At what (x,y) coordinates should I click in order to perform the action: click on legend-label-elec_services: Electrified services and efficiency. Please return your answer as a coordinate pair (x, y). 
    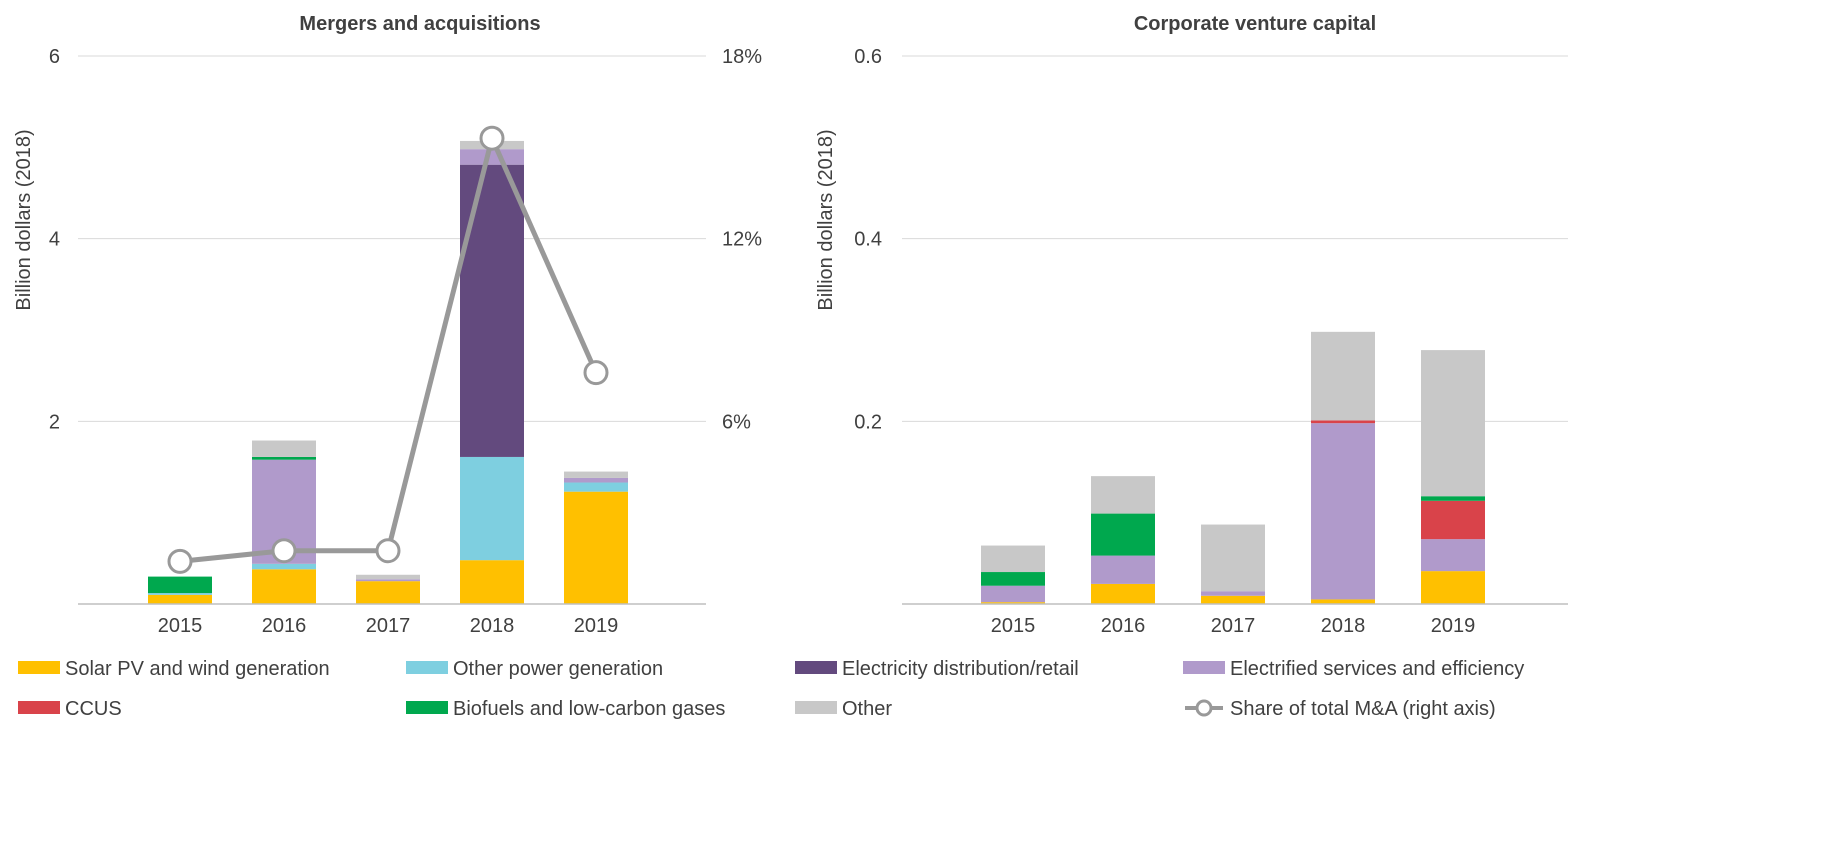
    Looking at the image, I should click on (1377, 669).